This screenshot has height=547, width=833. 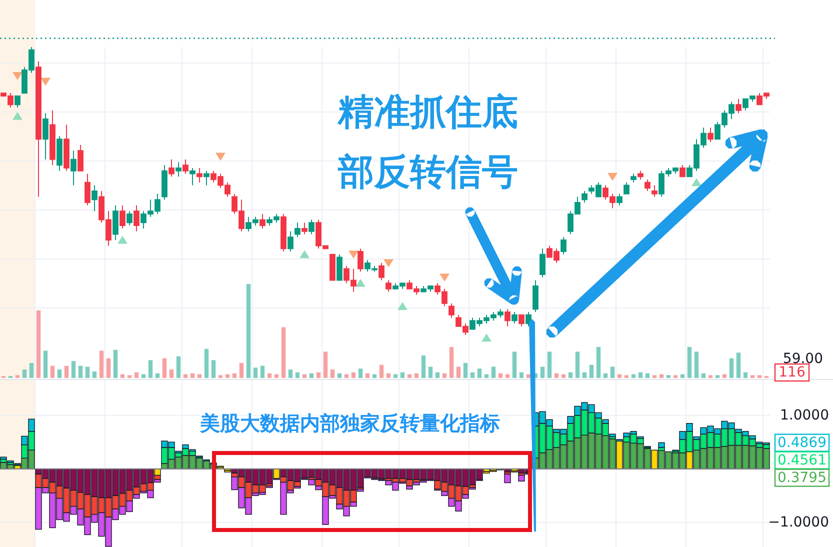 What do you see at coordinates (798, 522) in the screenshot?
I see `y-tick-label: −1.0000` at bounding box center [798, 522].